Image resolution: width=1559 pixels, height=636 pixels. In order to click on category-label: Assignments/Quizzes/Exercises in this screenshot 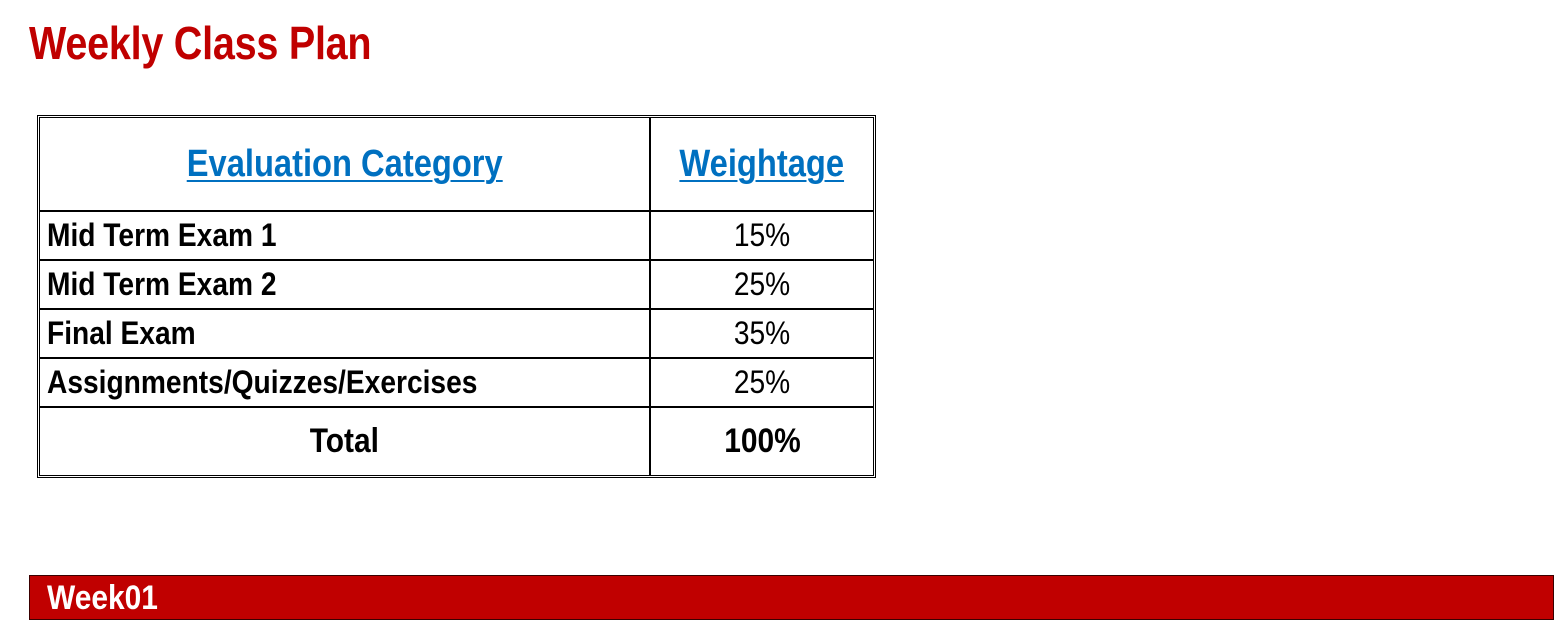, I will do `click(262, 382)`.